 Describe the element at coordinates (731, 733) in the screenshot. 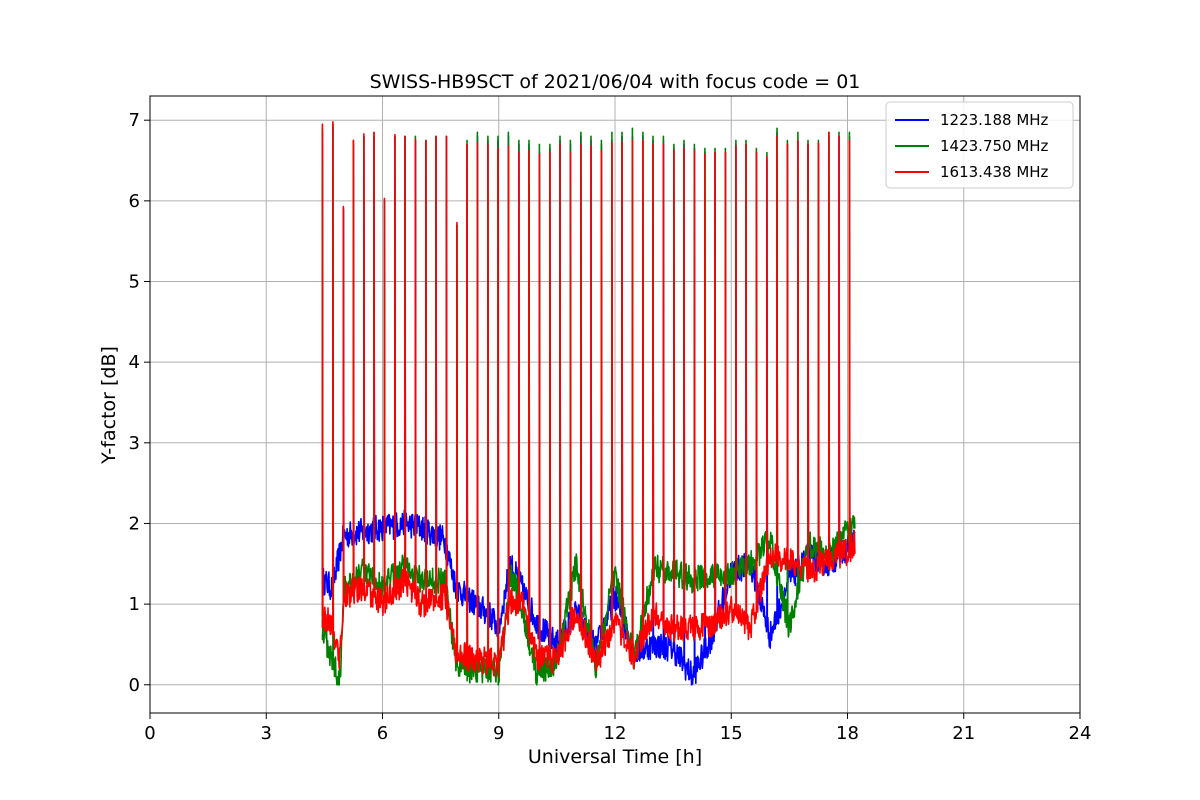

I see `x-tick-label: 15` at that location.